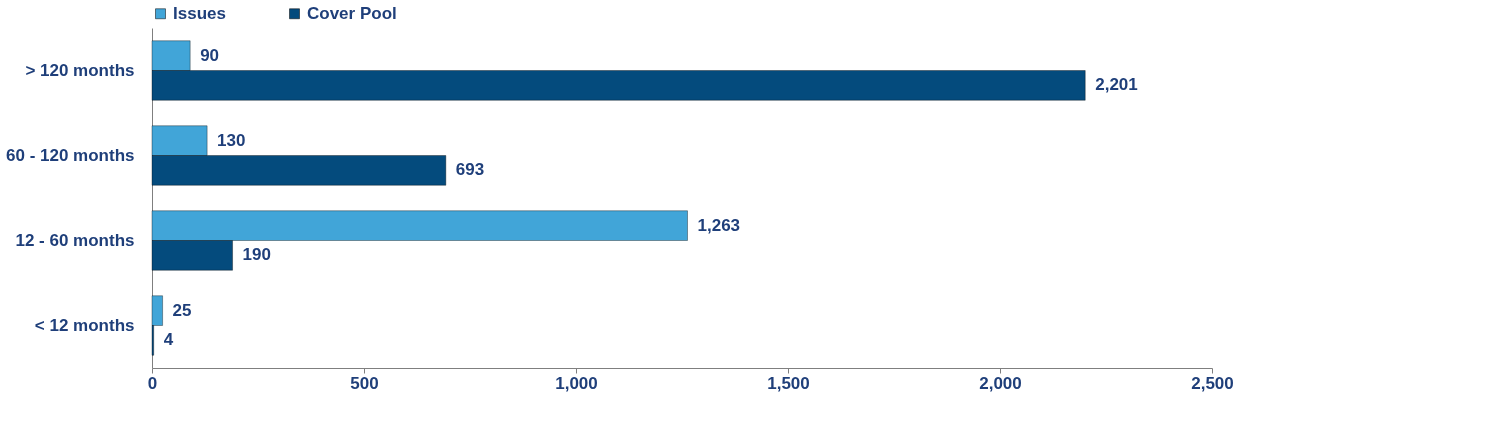  I want to click on data-label: 190, so click(256, 255).